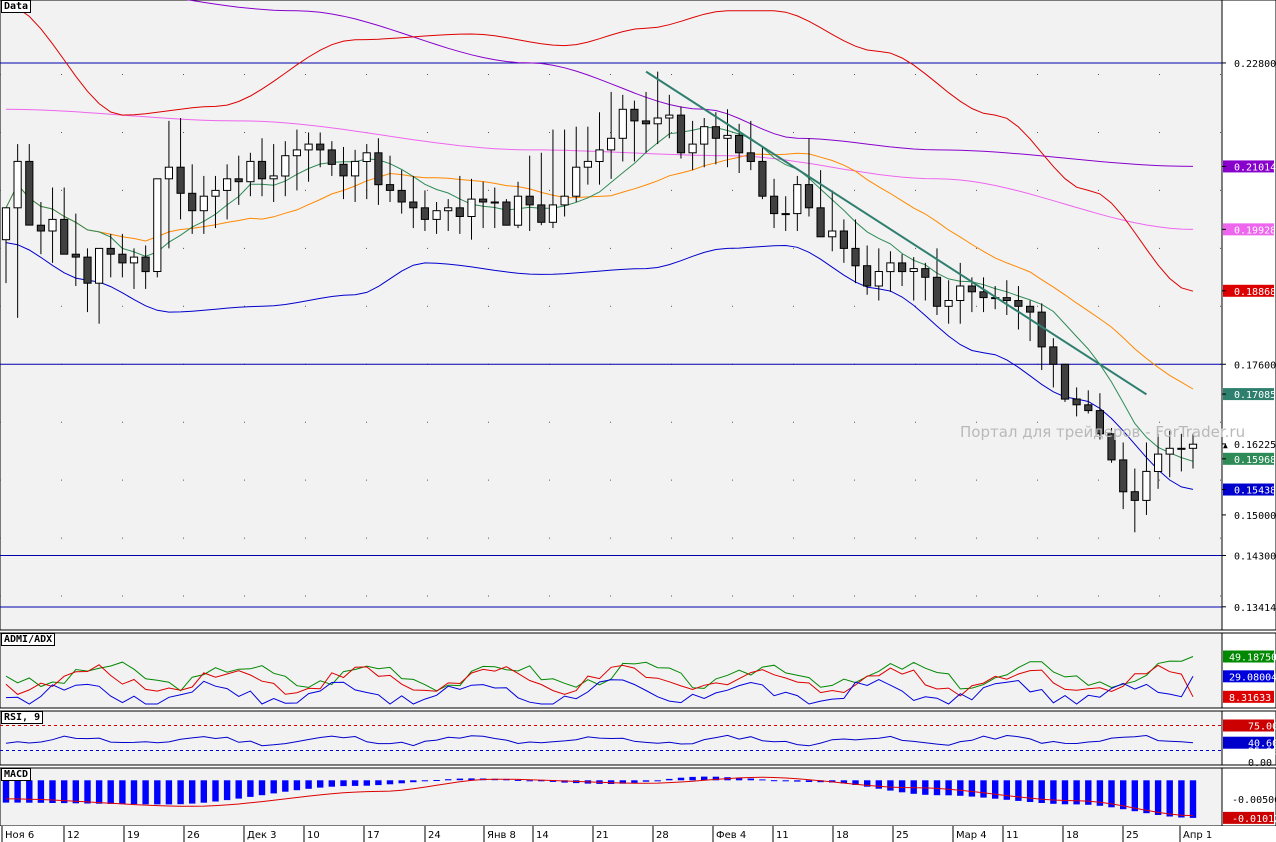 Image resolution: width=1276 pixels, height=842 pixels. I want to click on price-tick-label: 0.15000, so click(1255, 516).